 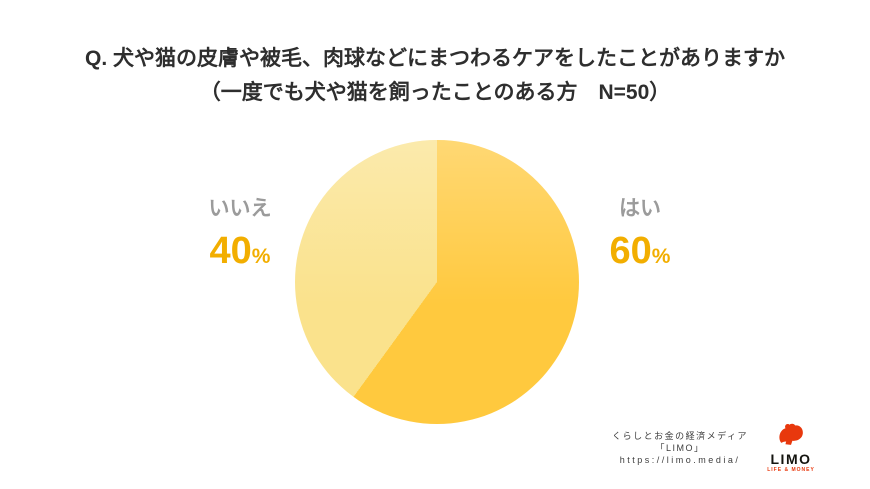 What do you see at coordinates (434, 58) in the screenshot?
I see `chart-title-line1: Q. 犬や猫の皮膚や被毛、肉球などにまつわるケアをしたことがありますか` at bounding box center [434, 58].